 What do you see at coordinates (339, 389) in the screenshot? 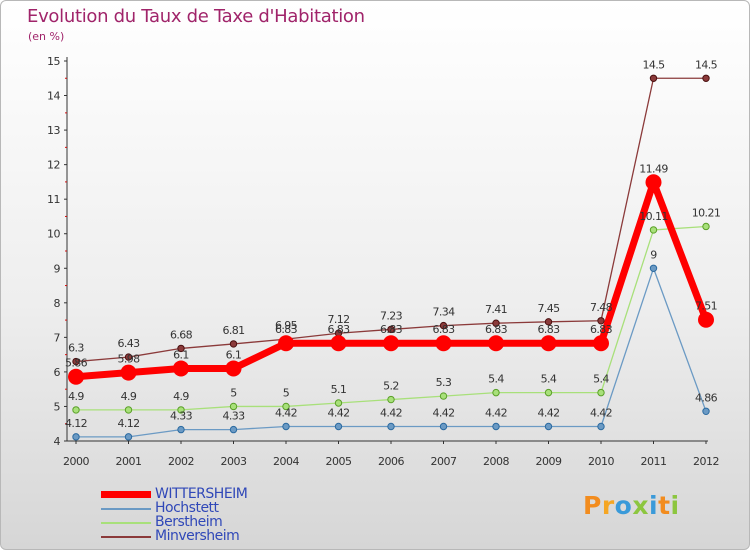
I see `data-label: 5.1` at bounding box center [339, 389].